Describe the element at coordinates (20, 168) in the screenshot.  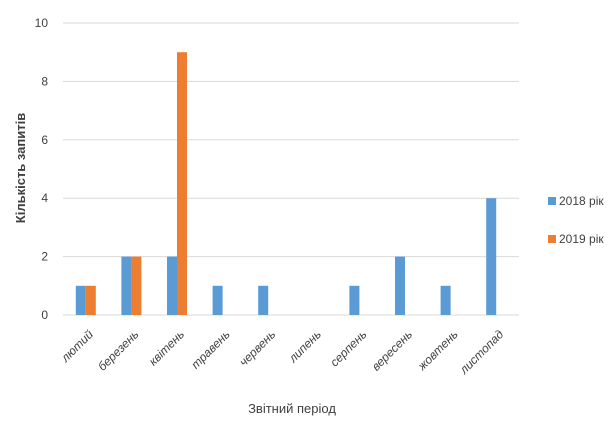
I see `y-axis-title: Кількість запитів` at that location.